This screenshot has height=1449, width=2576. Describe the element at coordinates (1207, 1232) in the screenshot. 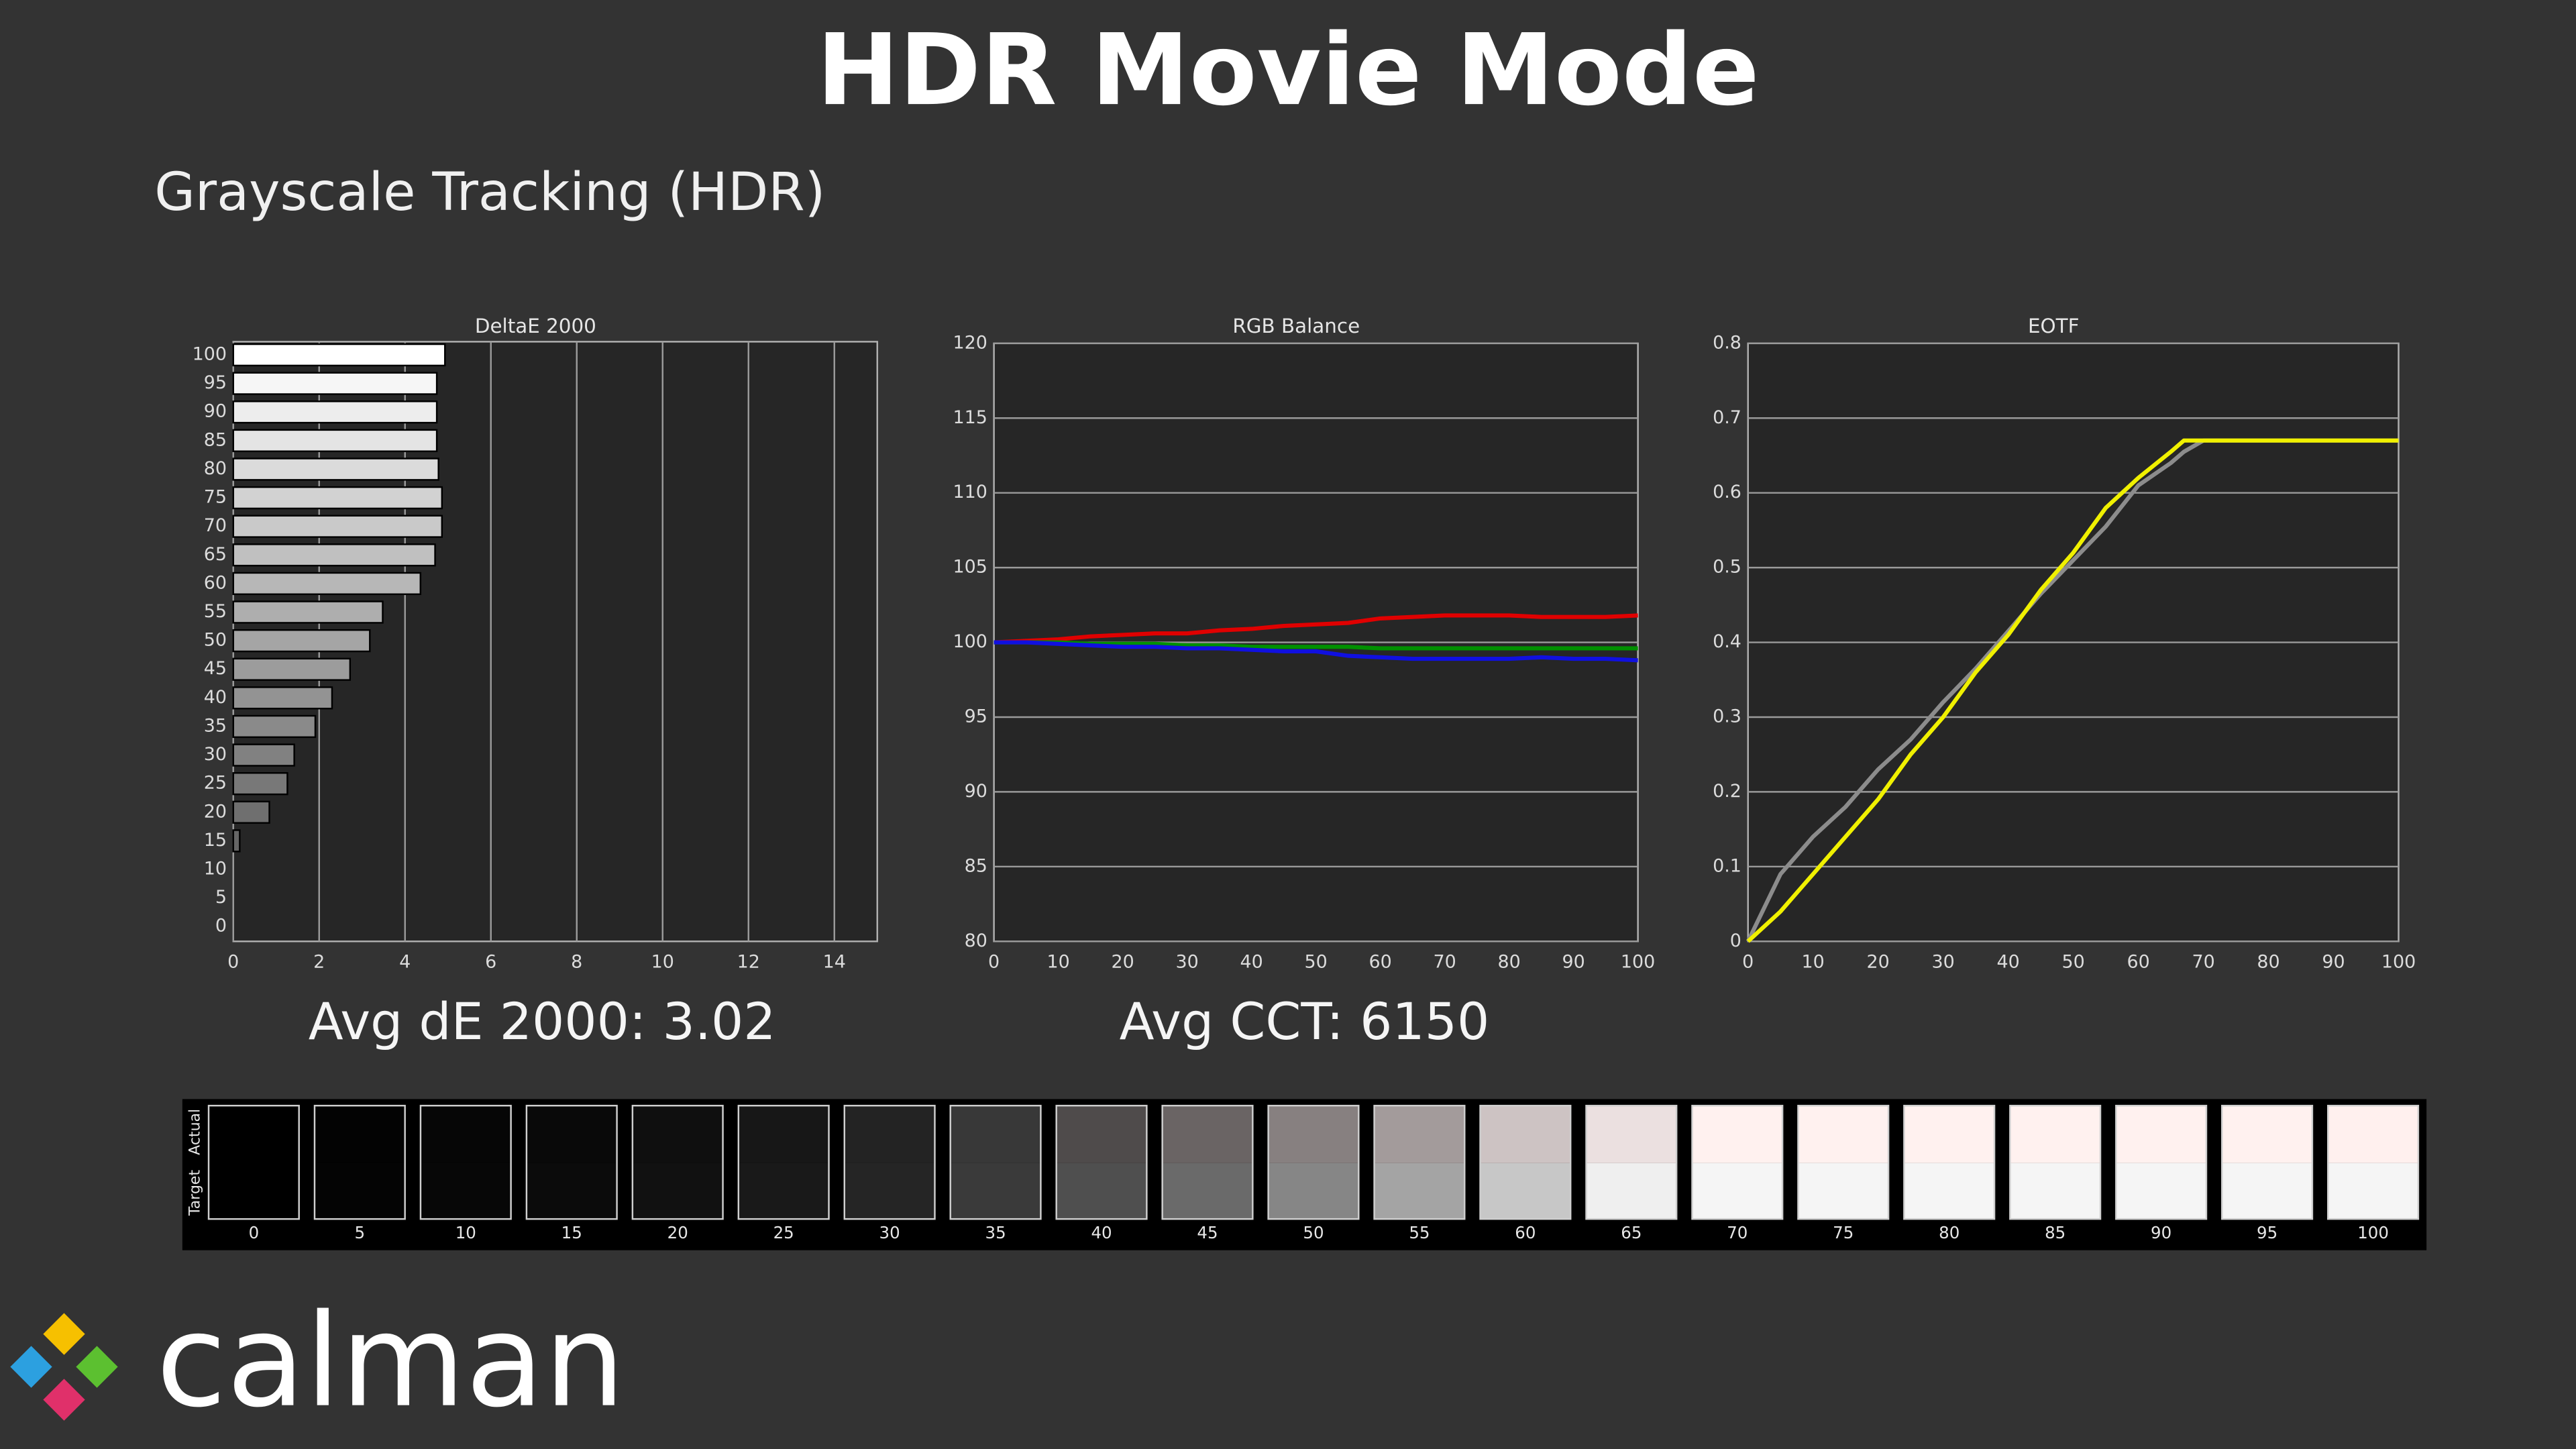

I see `swatch-label: 45` at that location.